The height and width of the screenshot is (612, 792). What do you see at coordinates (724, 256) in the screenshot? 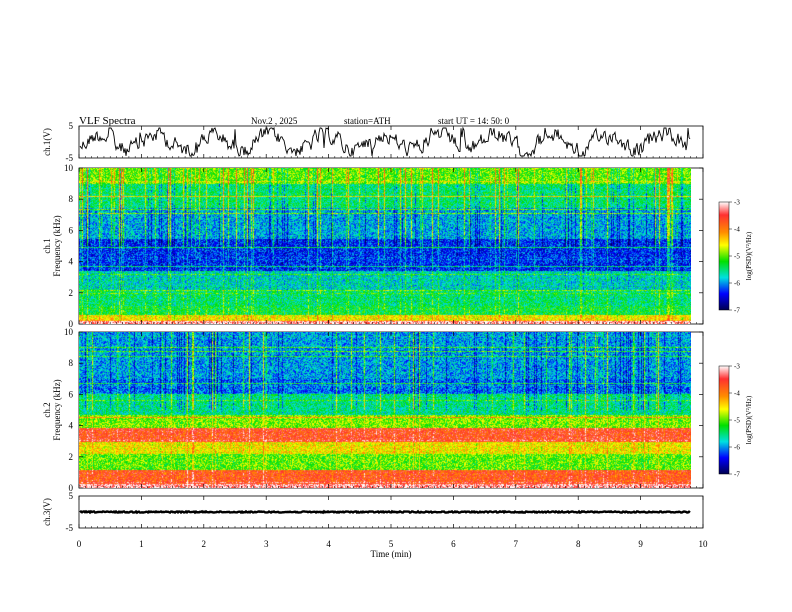
I see `ch1-colorbar` at bounding box center [724, 256].